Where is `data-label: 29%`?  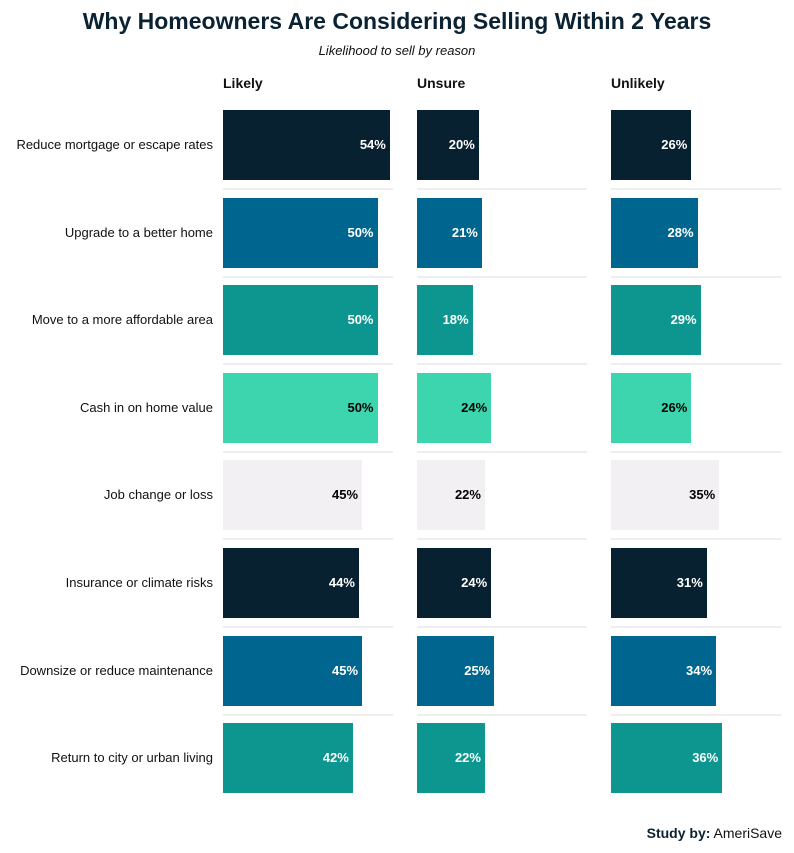 data-label: 29% is located at coordinates (683, 320).